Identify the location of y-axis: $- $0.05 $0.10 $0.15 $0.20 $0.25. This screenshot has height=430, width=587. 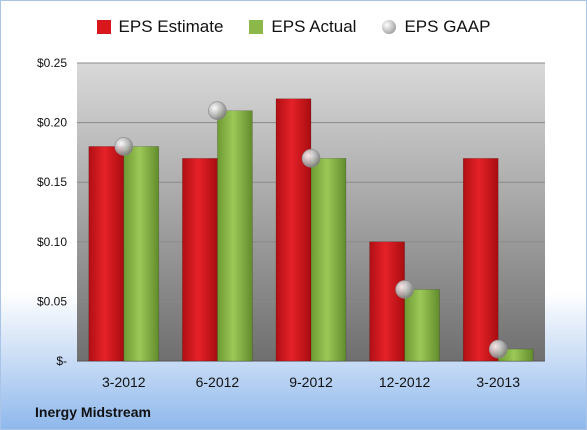
(52, 212).